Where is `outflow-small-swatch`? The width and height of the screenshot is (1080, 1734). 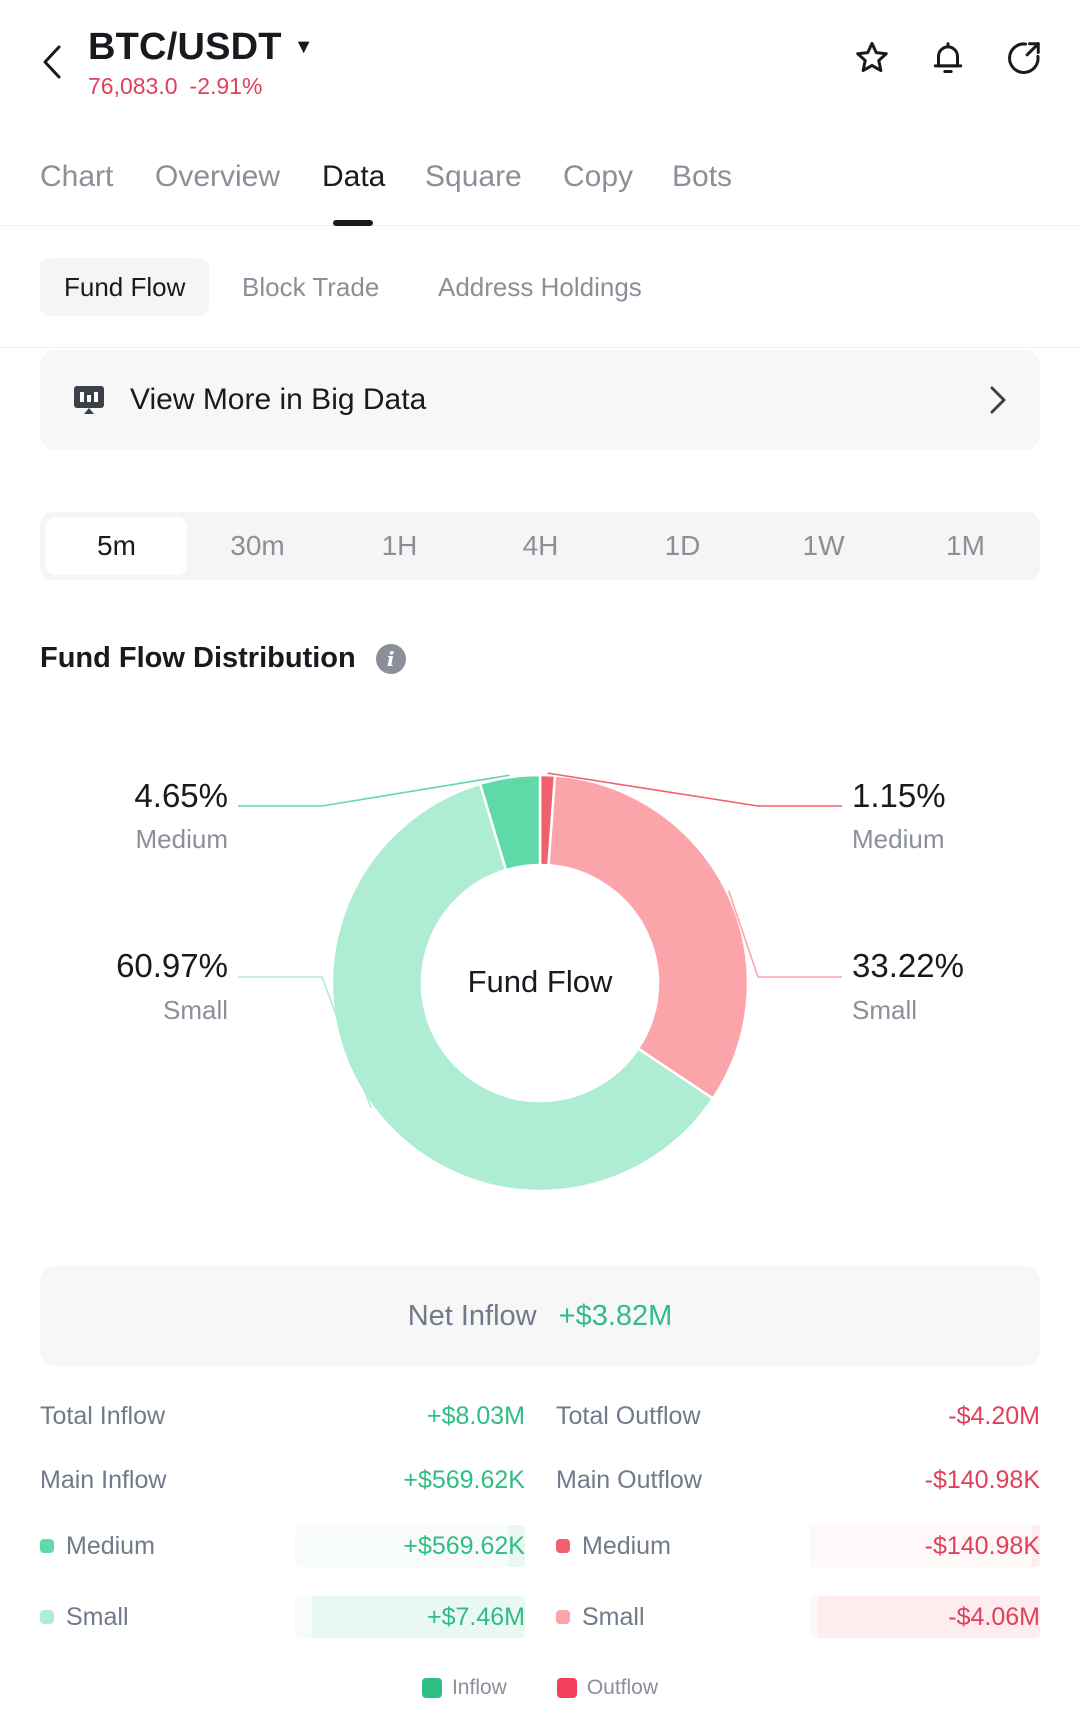
outflow-small-swatch is located at coordinates (563, 1617).